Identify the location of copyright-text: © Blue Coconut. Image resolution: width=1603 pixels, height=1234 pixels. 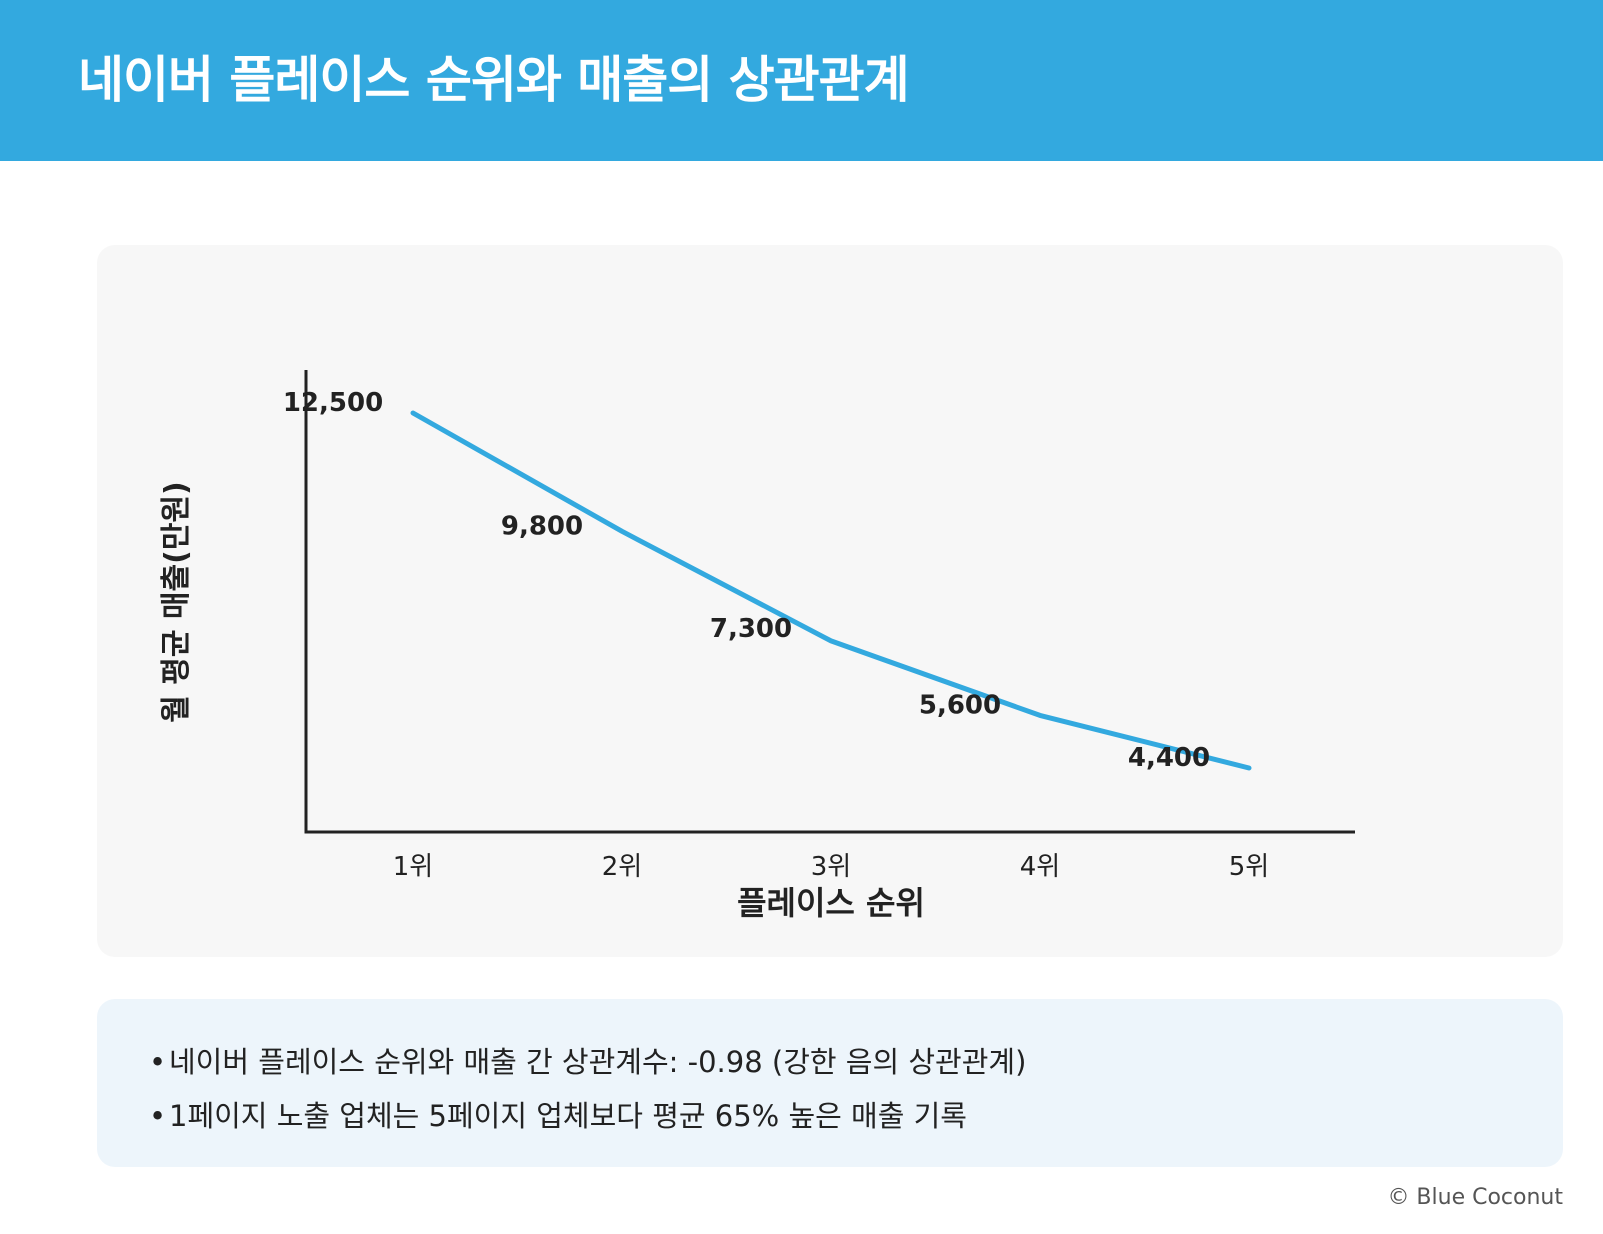
(1475, 1197).